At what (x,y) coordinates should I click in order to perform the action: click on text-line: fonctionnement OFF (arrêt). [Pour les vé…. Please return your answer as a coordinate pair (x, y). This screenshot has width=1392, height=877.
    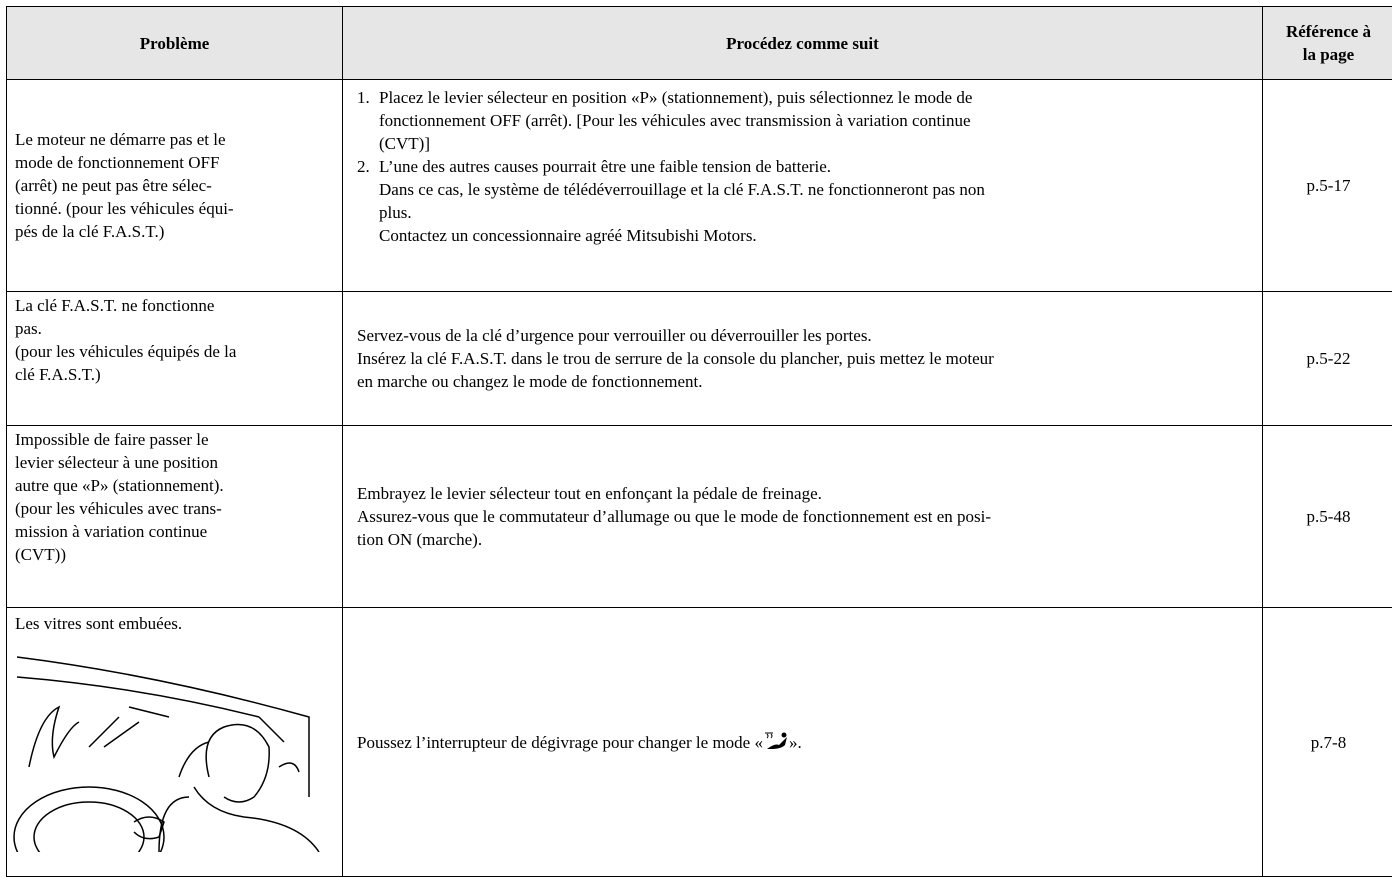
    Looking at the image, I should click on (675, 120).